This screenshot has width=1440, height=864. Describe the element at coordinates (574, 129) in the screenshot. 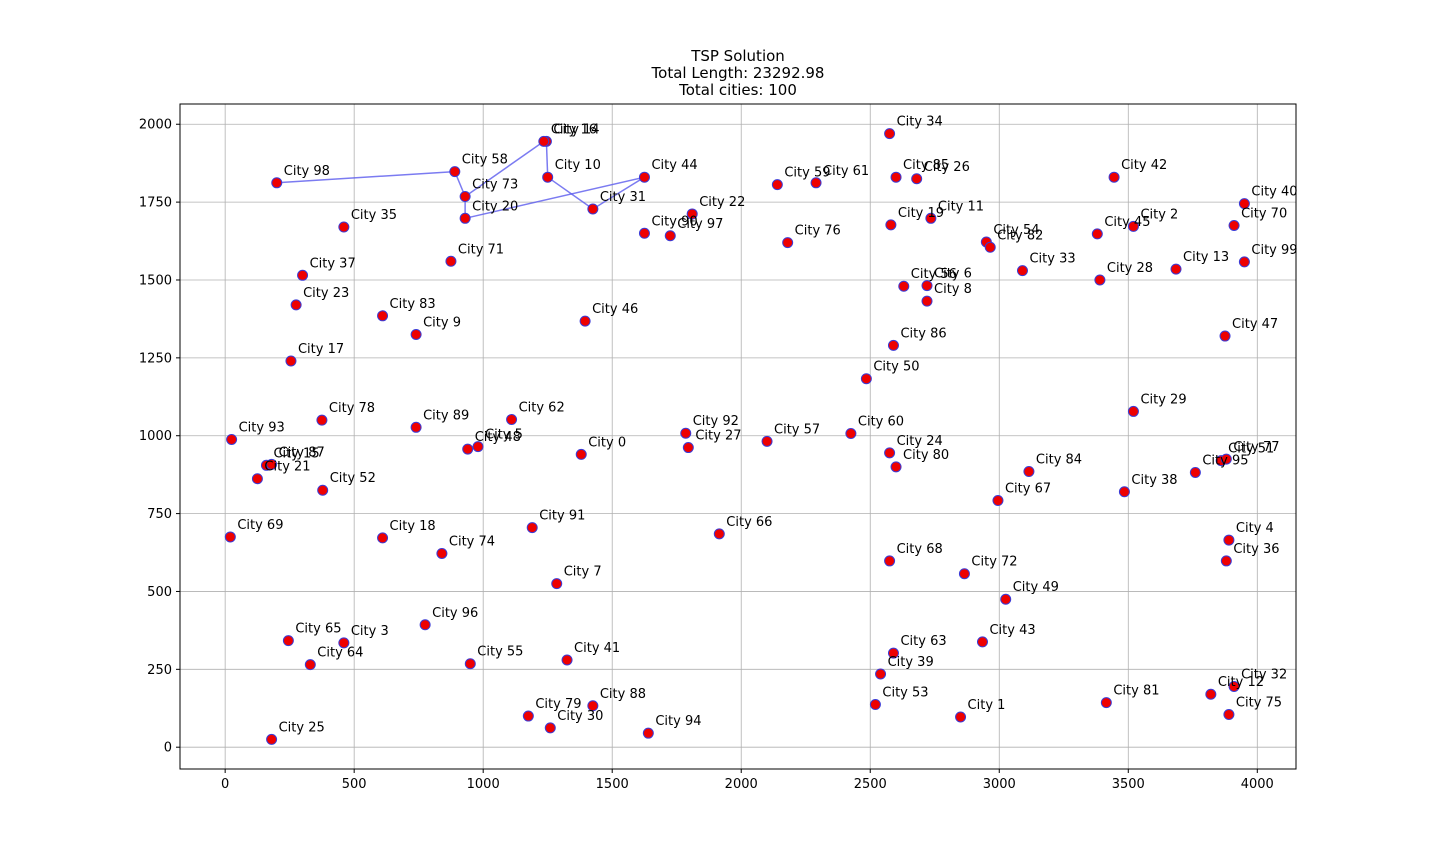

I see `city-label: City 16` at that location.